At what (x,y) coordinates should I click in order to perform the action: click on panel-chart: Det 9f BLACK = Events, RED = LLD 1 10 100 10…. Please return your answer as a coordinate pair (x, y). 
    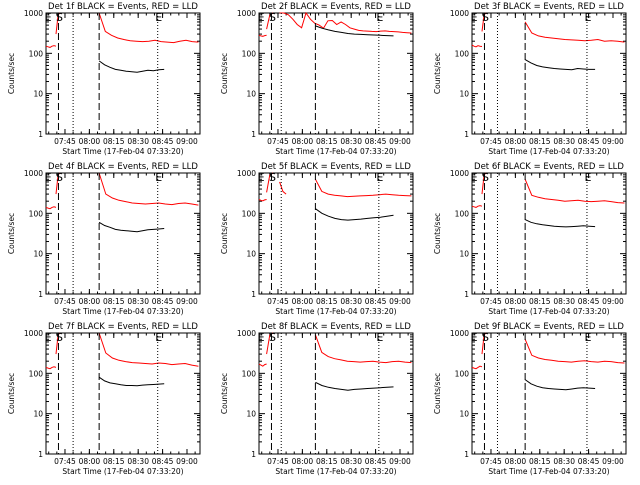
    Looking at the image, I should click on (530, 399).